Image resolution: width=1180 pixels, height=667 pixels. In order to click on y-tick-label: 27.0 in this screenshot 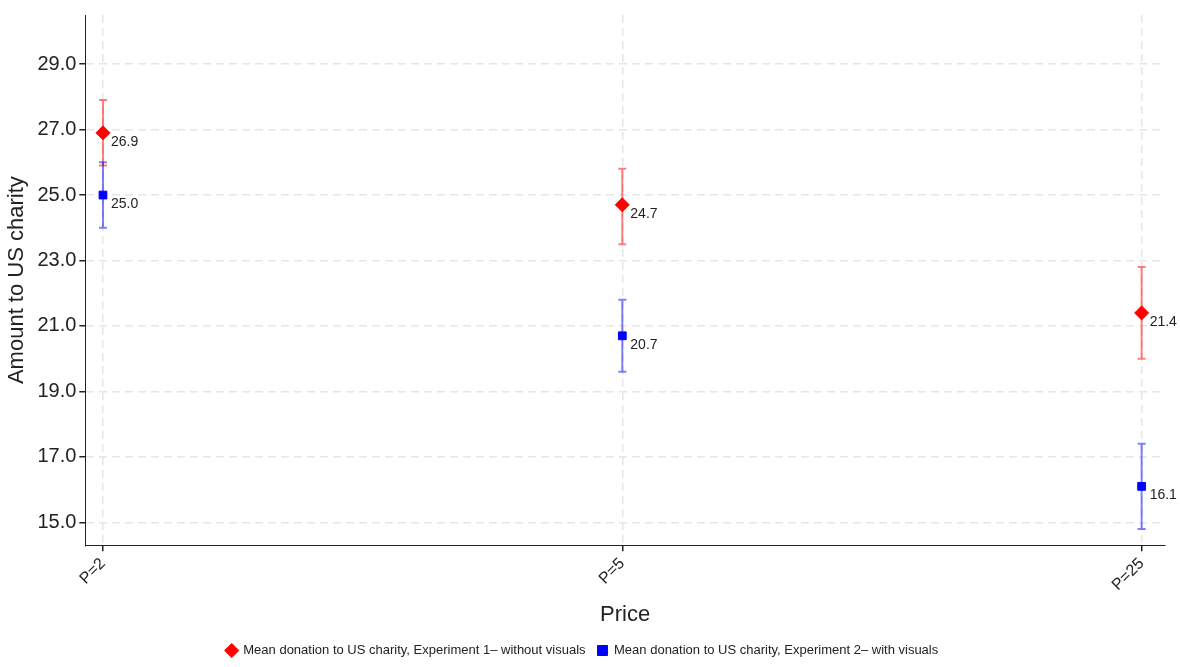, I will do `click(57, 128)`.